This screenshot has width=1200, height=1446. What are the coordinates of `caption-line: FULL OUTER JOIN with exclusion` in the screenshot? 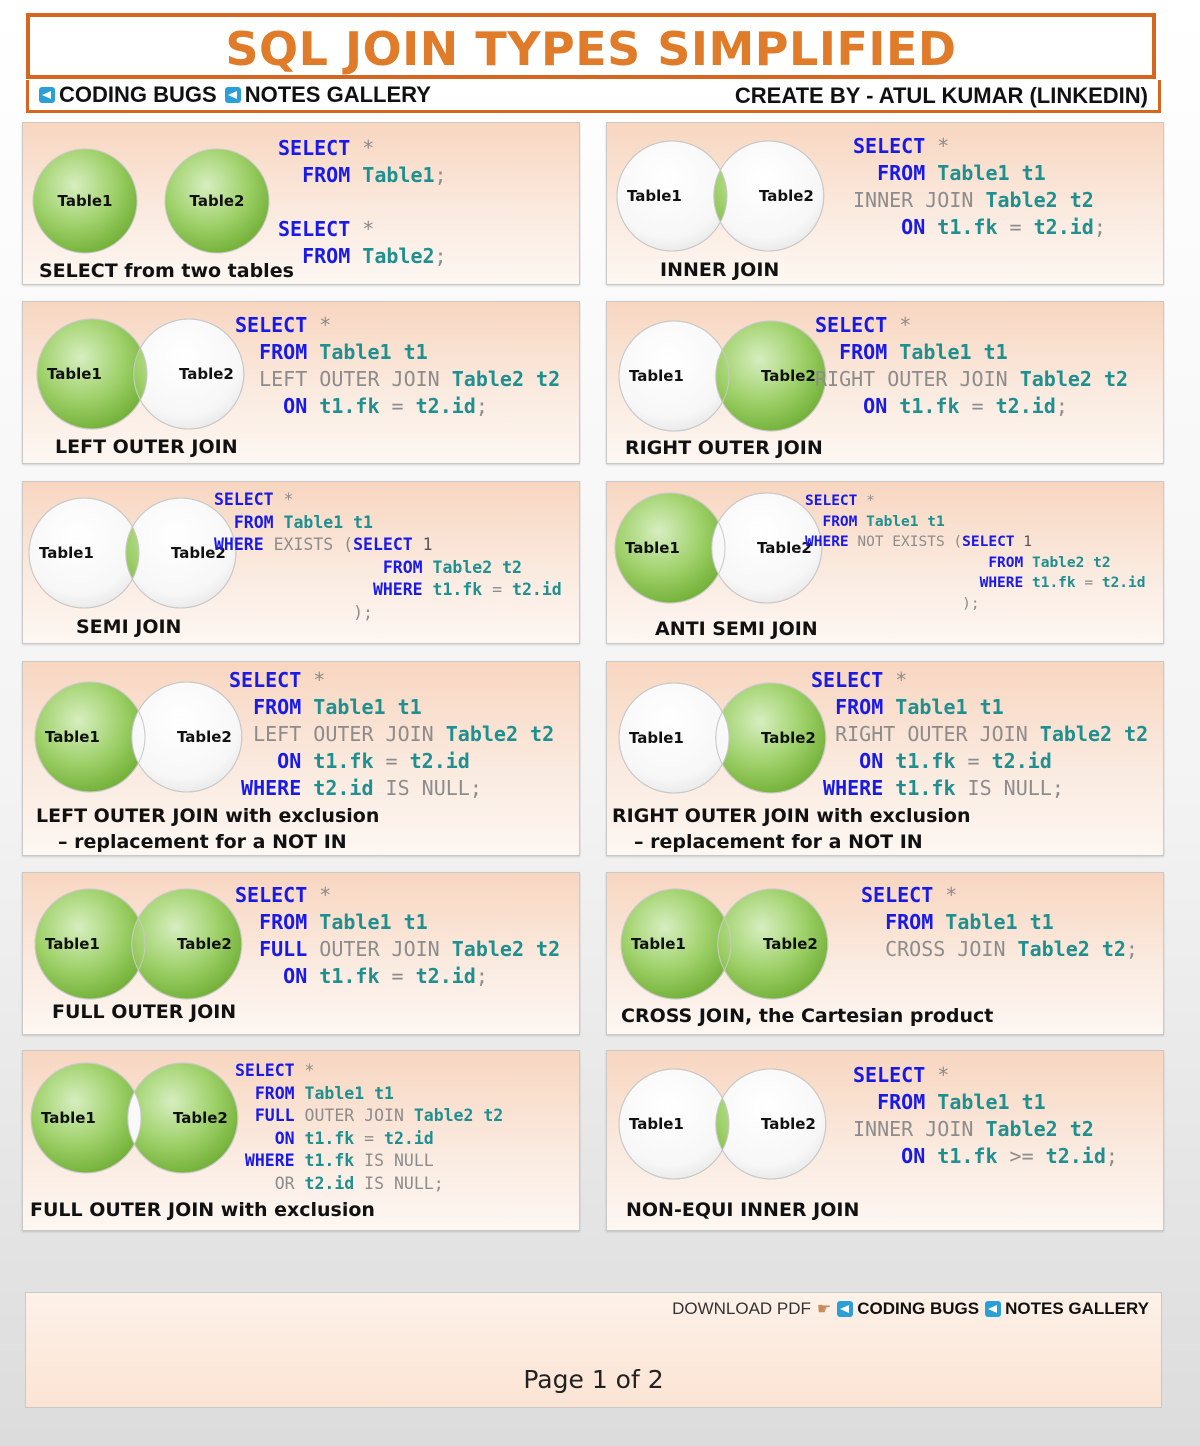 It's located at (202, 1210).